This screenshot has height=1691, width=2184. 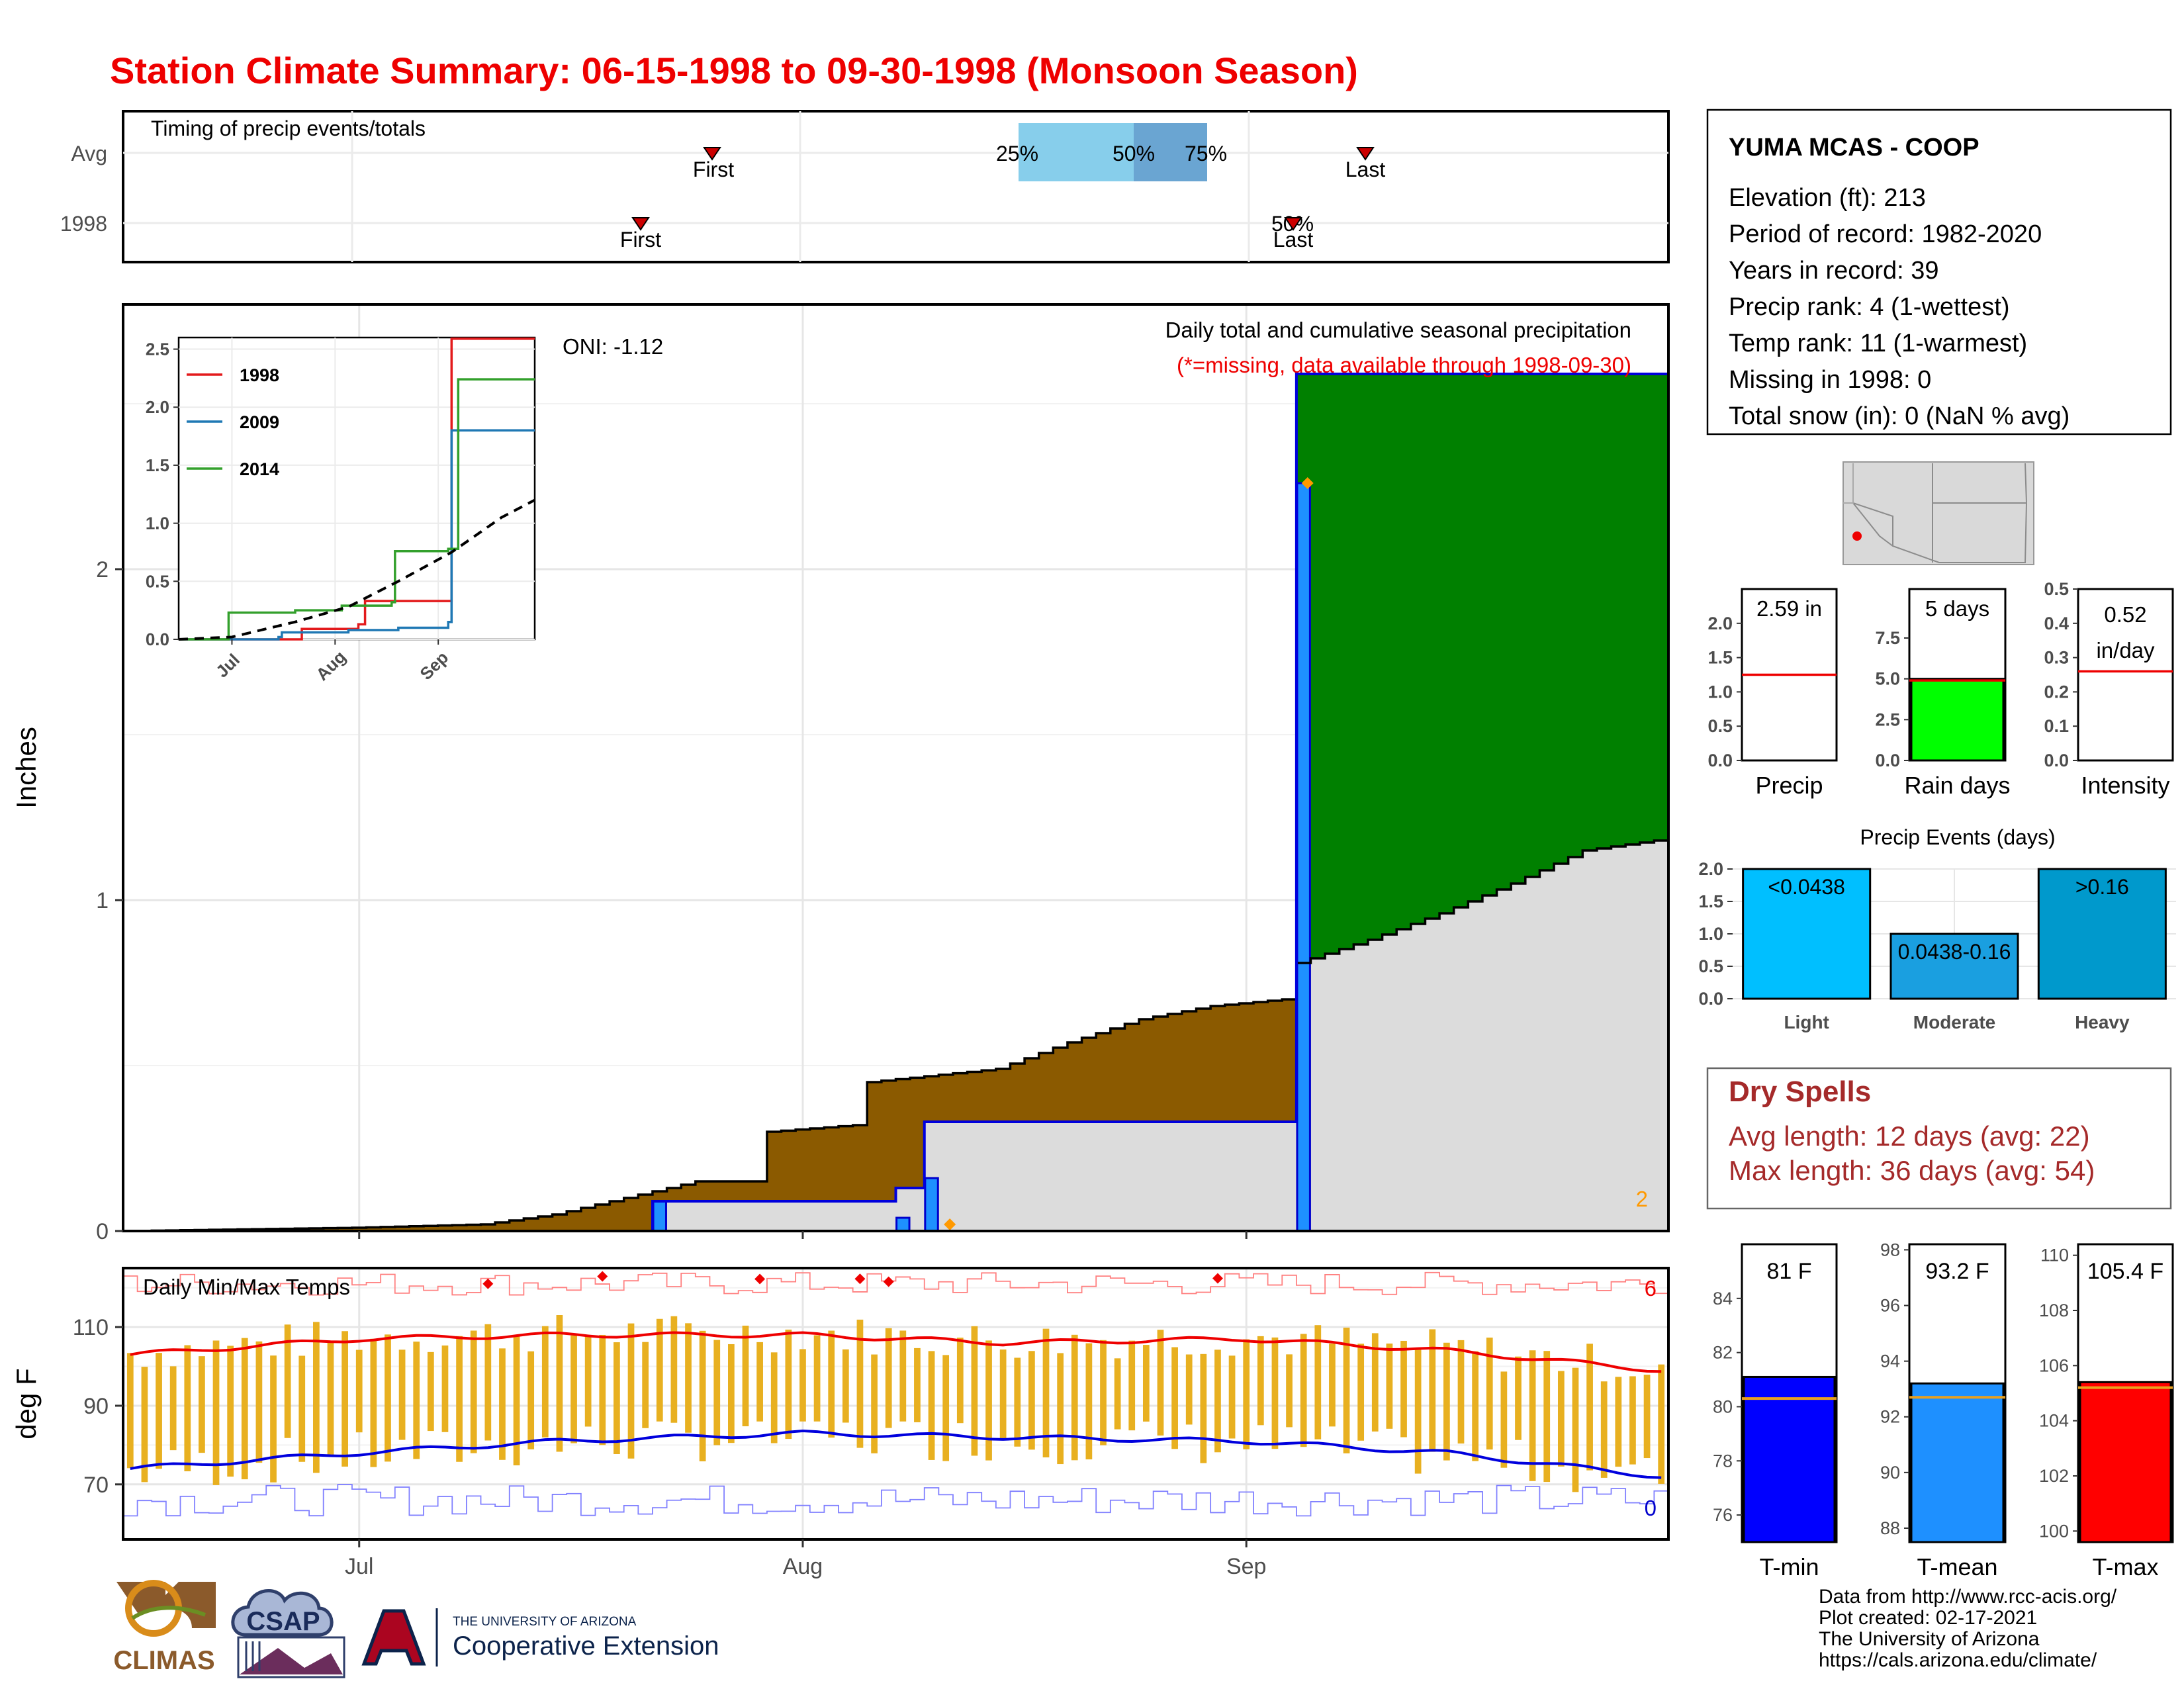 I want to click on temp-panel-label: Daily Min/Max Temps, so click(x=246, y=1287).